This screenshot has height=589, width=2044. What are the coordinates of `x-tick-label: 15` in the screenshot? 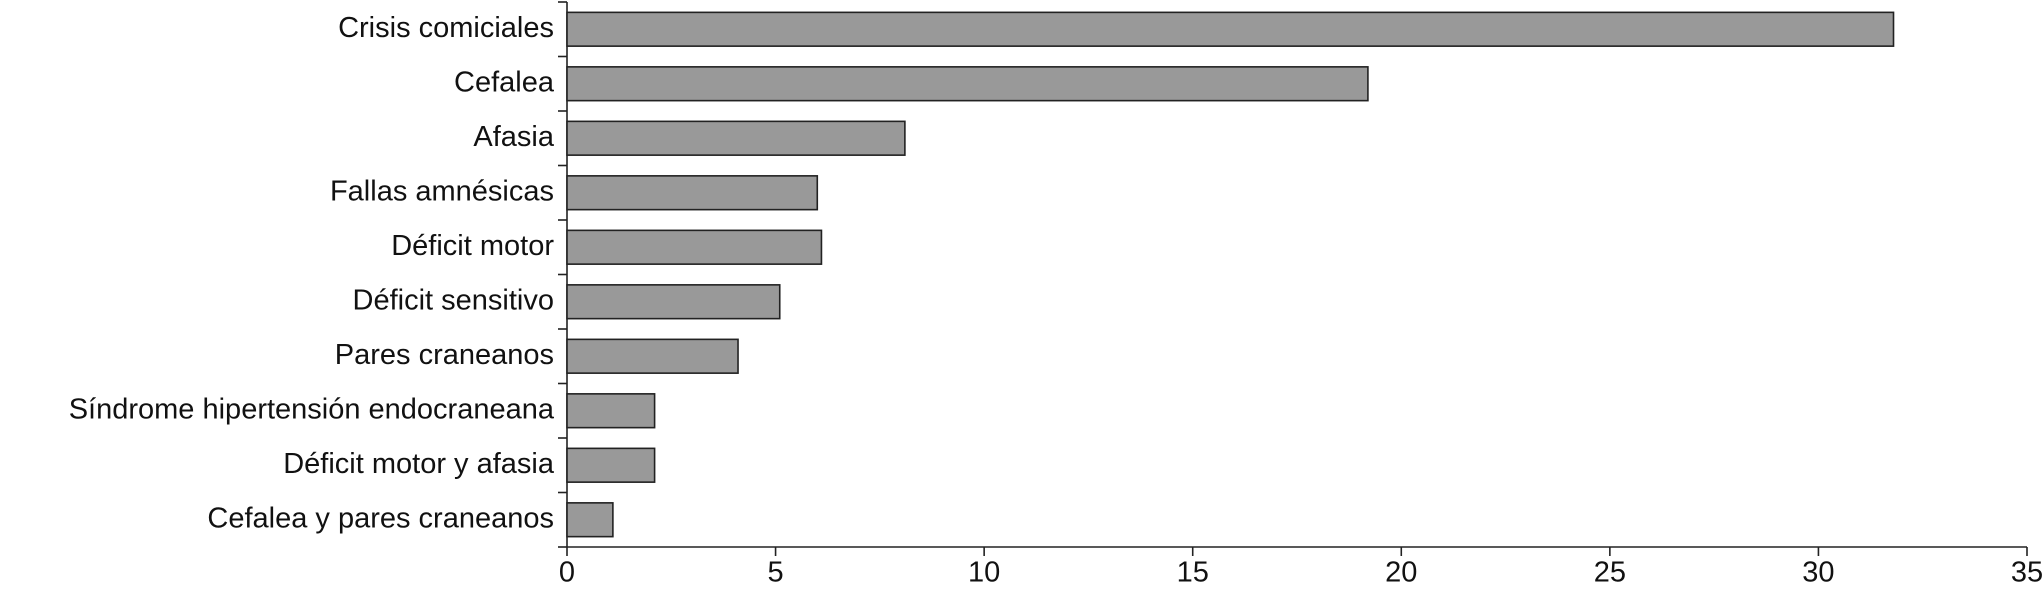 It's located at (1193, 573).